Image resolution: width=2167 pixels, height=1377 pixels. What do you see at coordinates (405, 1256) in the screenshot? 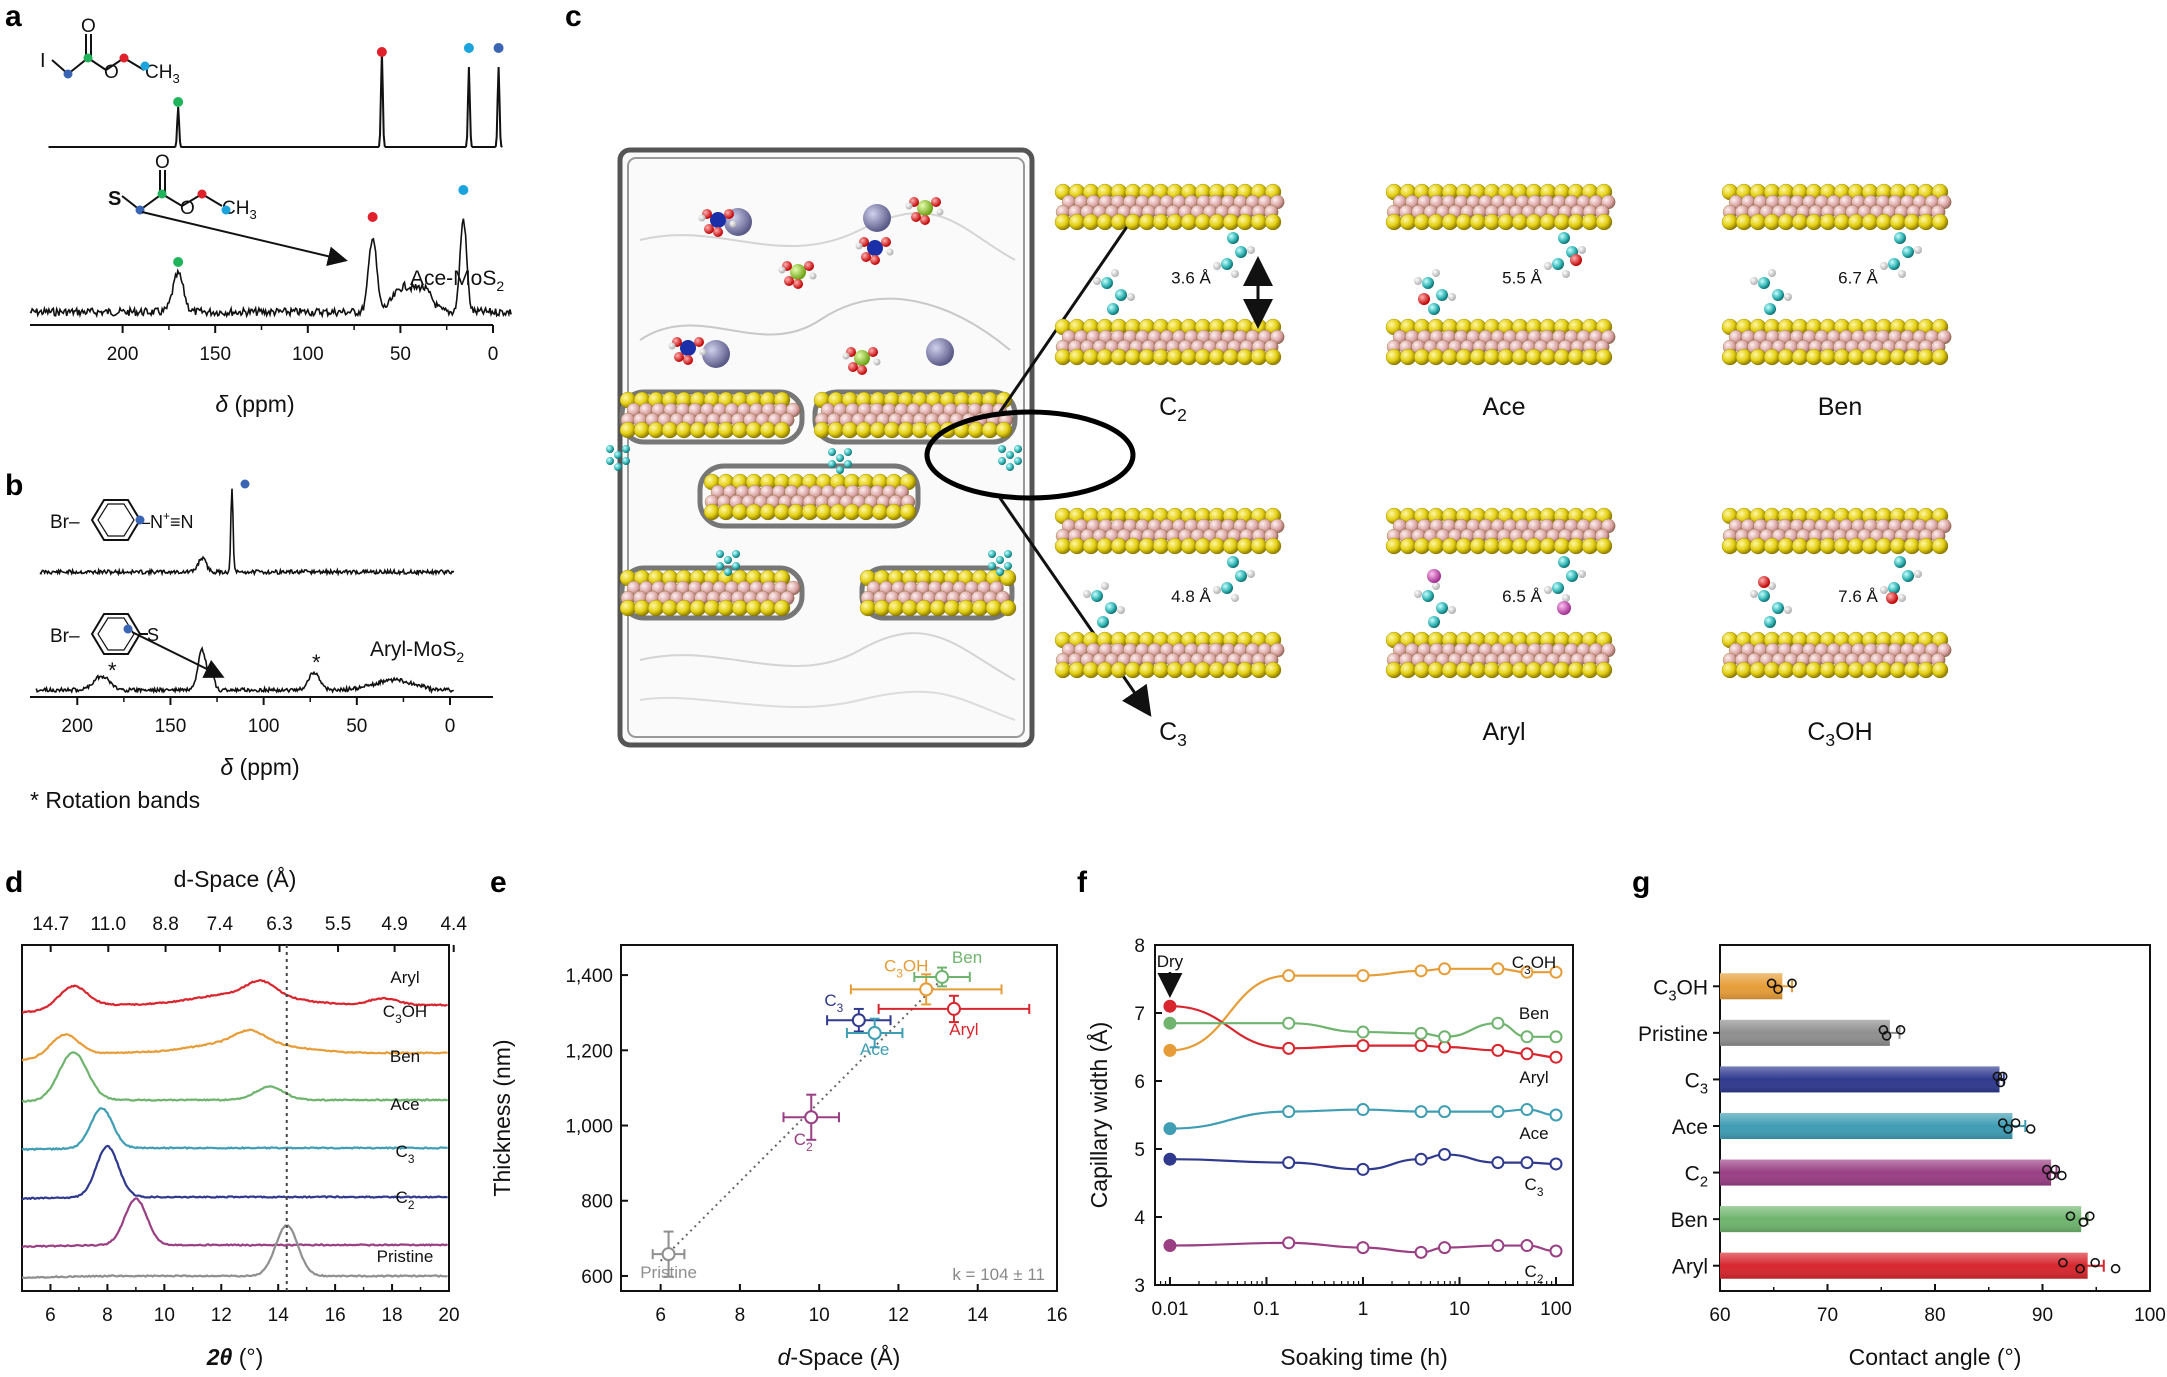
I see `xrd-label-pristine: Pristine` at bounding box center [405, 1256].